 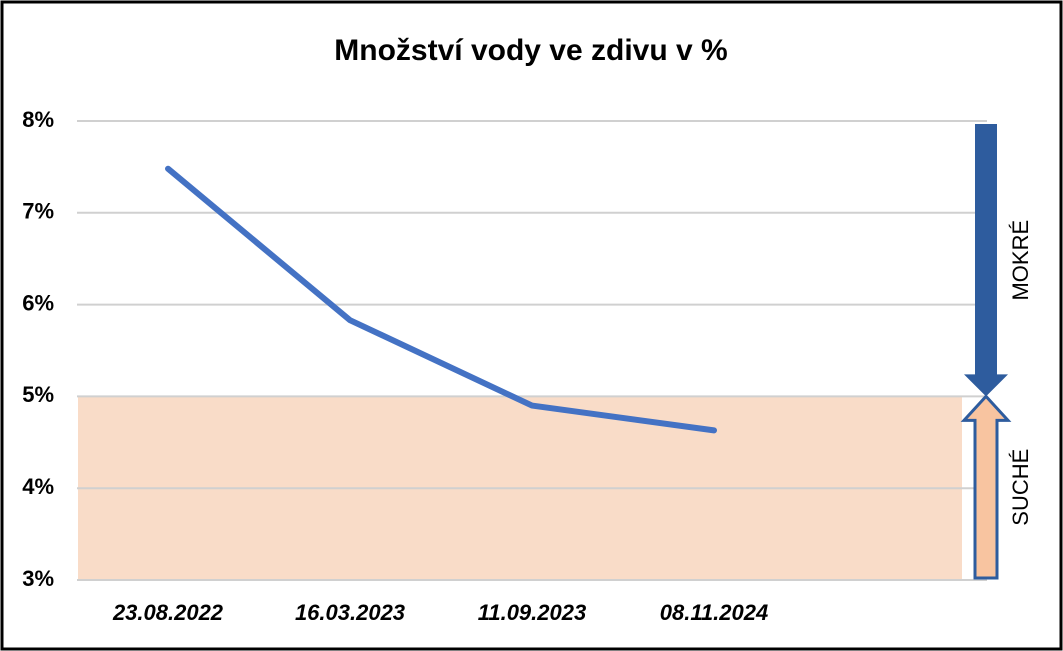 I want to click on wet-arrow, so click(x=986, y=260).